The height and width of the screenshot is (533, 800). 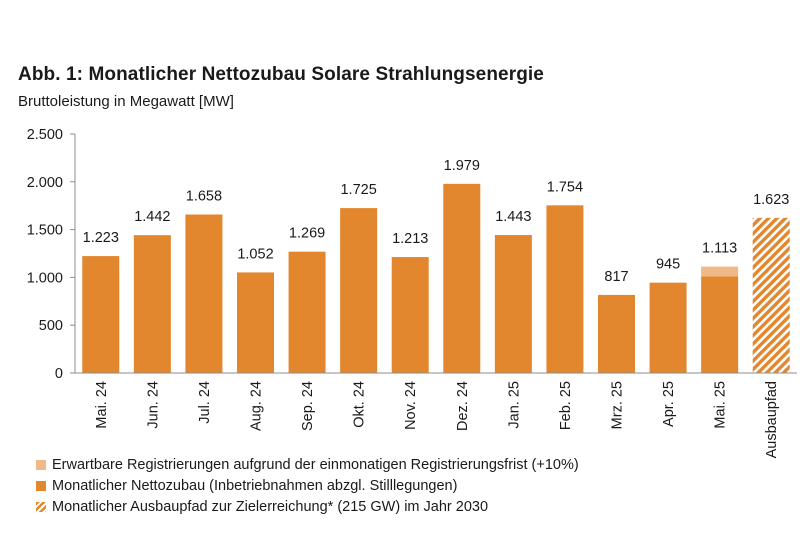 I want to click on x-tick-label: Dez. 24, so click(x=463, y=406).